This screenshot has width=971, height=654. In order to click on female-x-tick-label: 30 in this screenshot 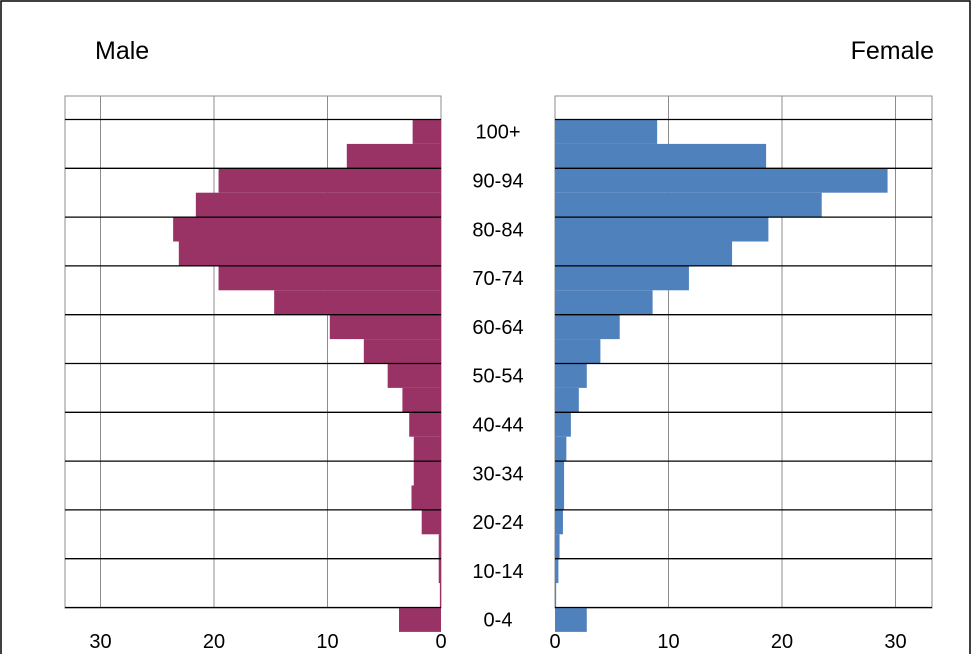, I will do `click(895, 642)`.